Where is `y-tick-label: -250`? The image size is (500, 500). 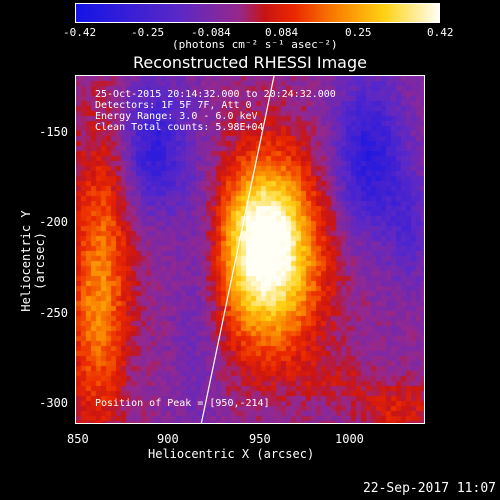 y-tick-label: -250 is located at coordinates (53, 313).